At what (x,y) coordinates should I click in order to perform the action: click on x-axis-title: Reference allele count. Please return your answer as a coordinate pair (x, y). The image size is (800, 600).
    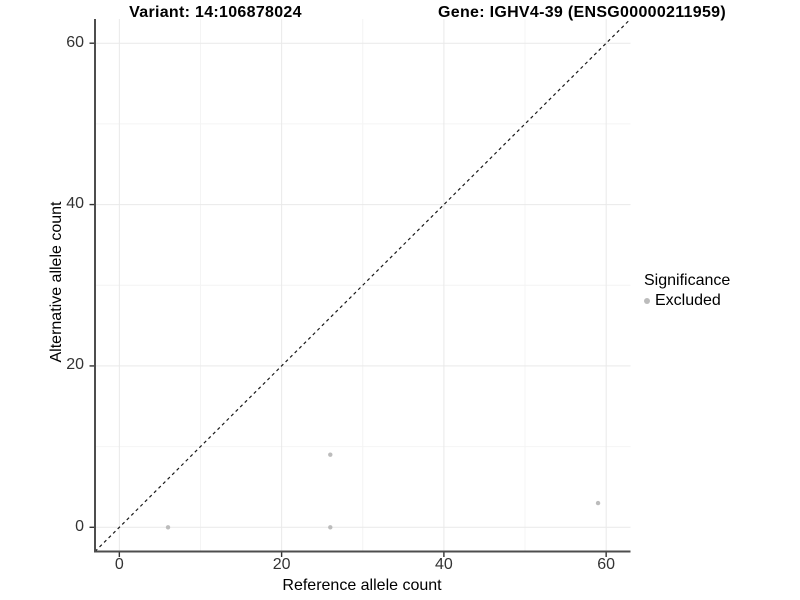
    Looking at the image, I should click on (362, 585).